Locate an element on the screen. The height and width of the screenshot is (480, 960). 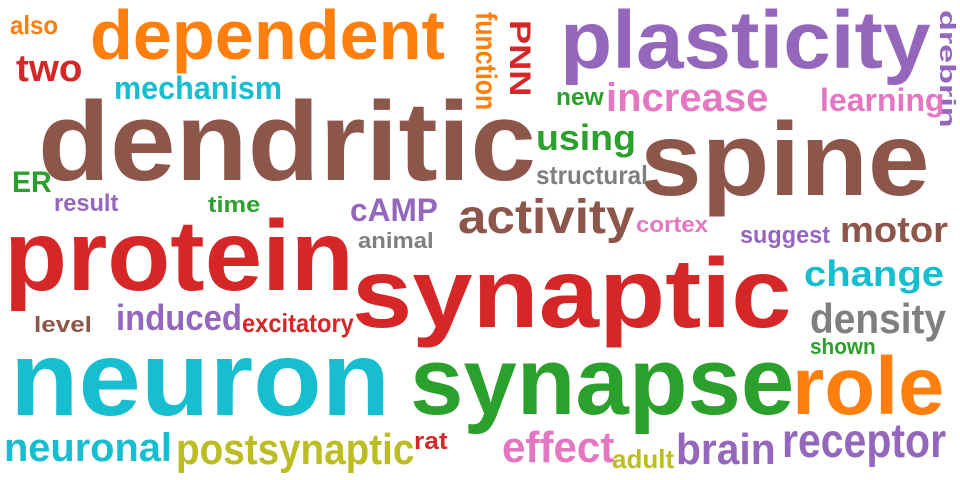
word-new: new is located at coordinates (580, 97).